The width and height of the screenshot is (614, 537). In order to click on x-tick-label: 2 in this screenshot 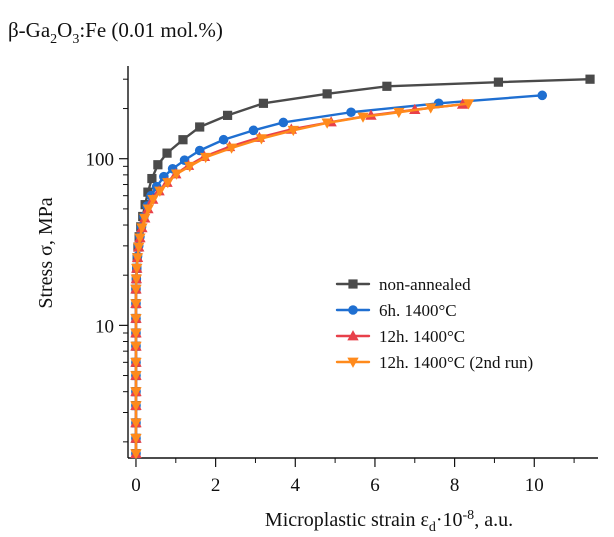, I will do `click(216, 485)`.